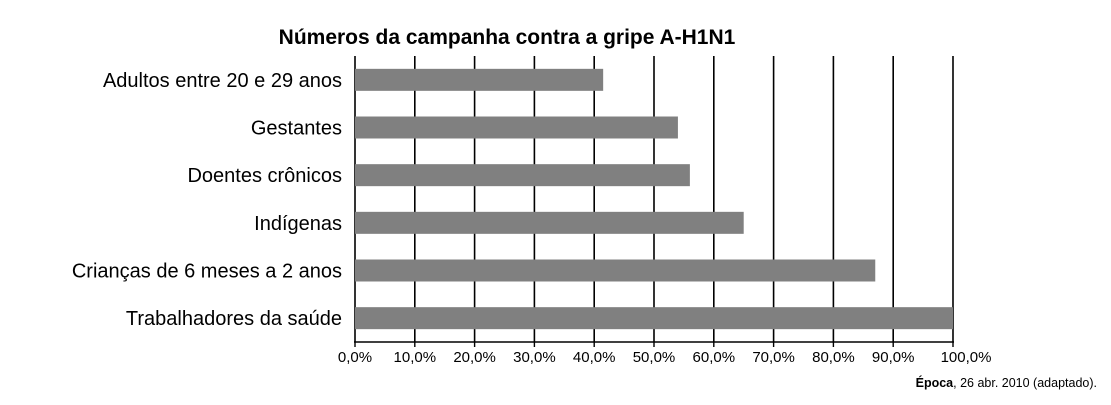  I want to click on source-citation: Época, 26 abr. 2010 (adaptado)., so click(1006, 383).